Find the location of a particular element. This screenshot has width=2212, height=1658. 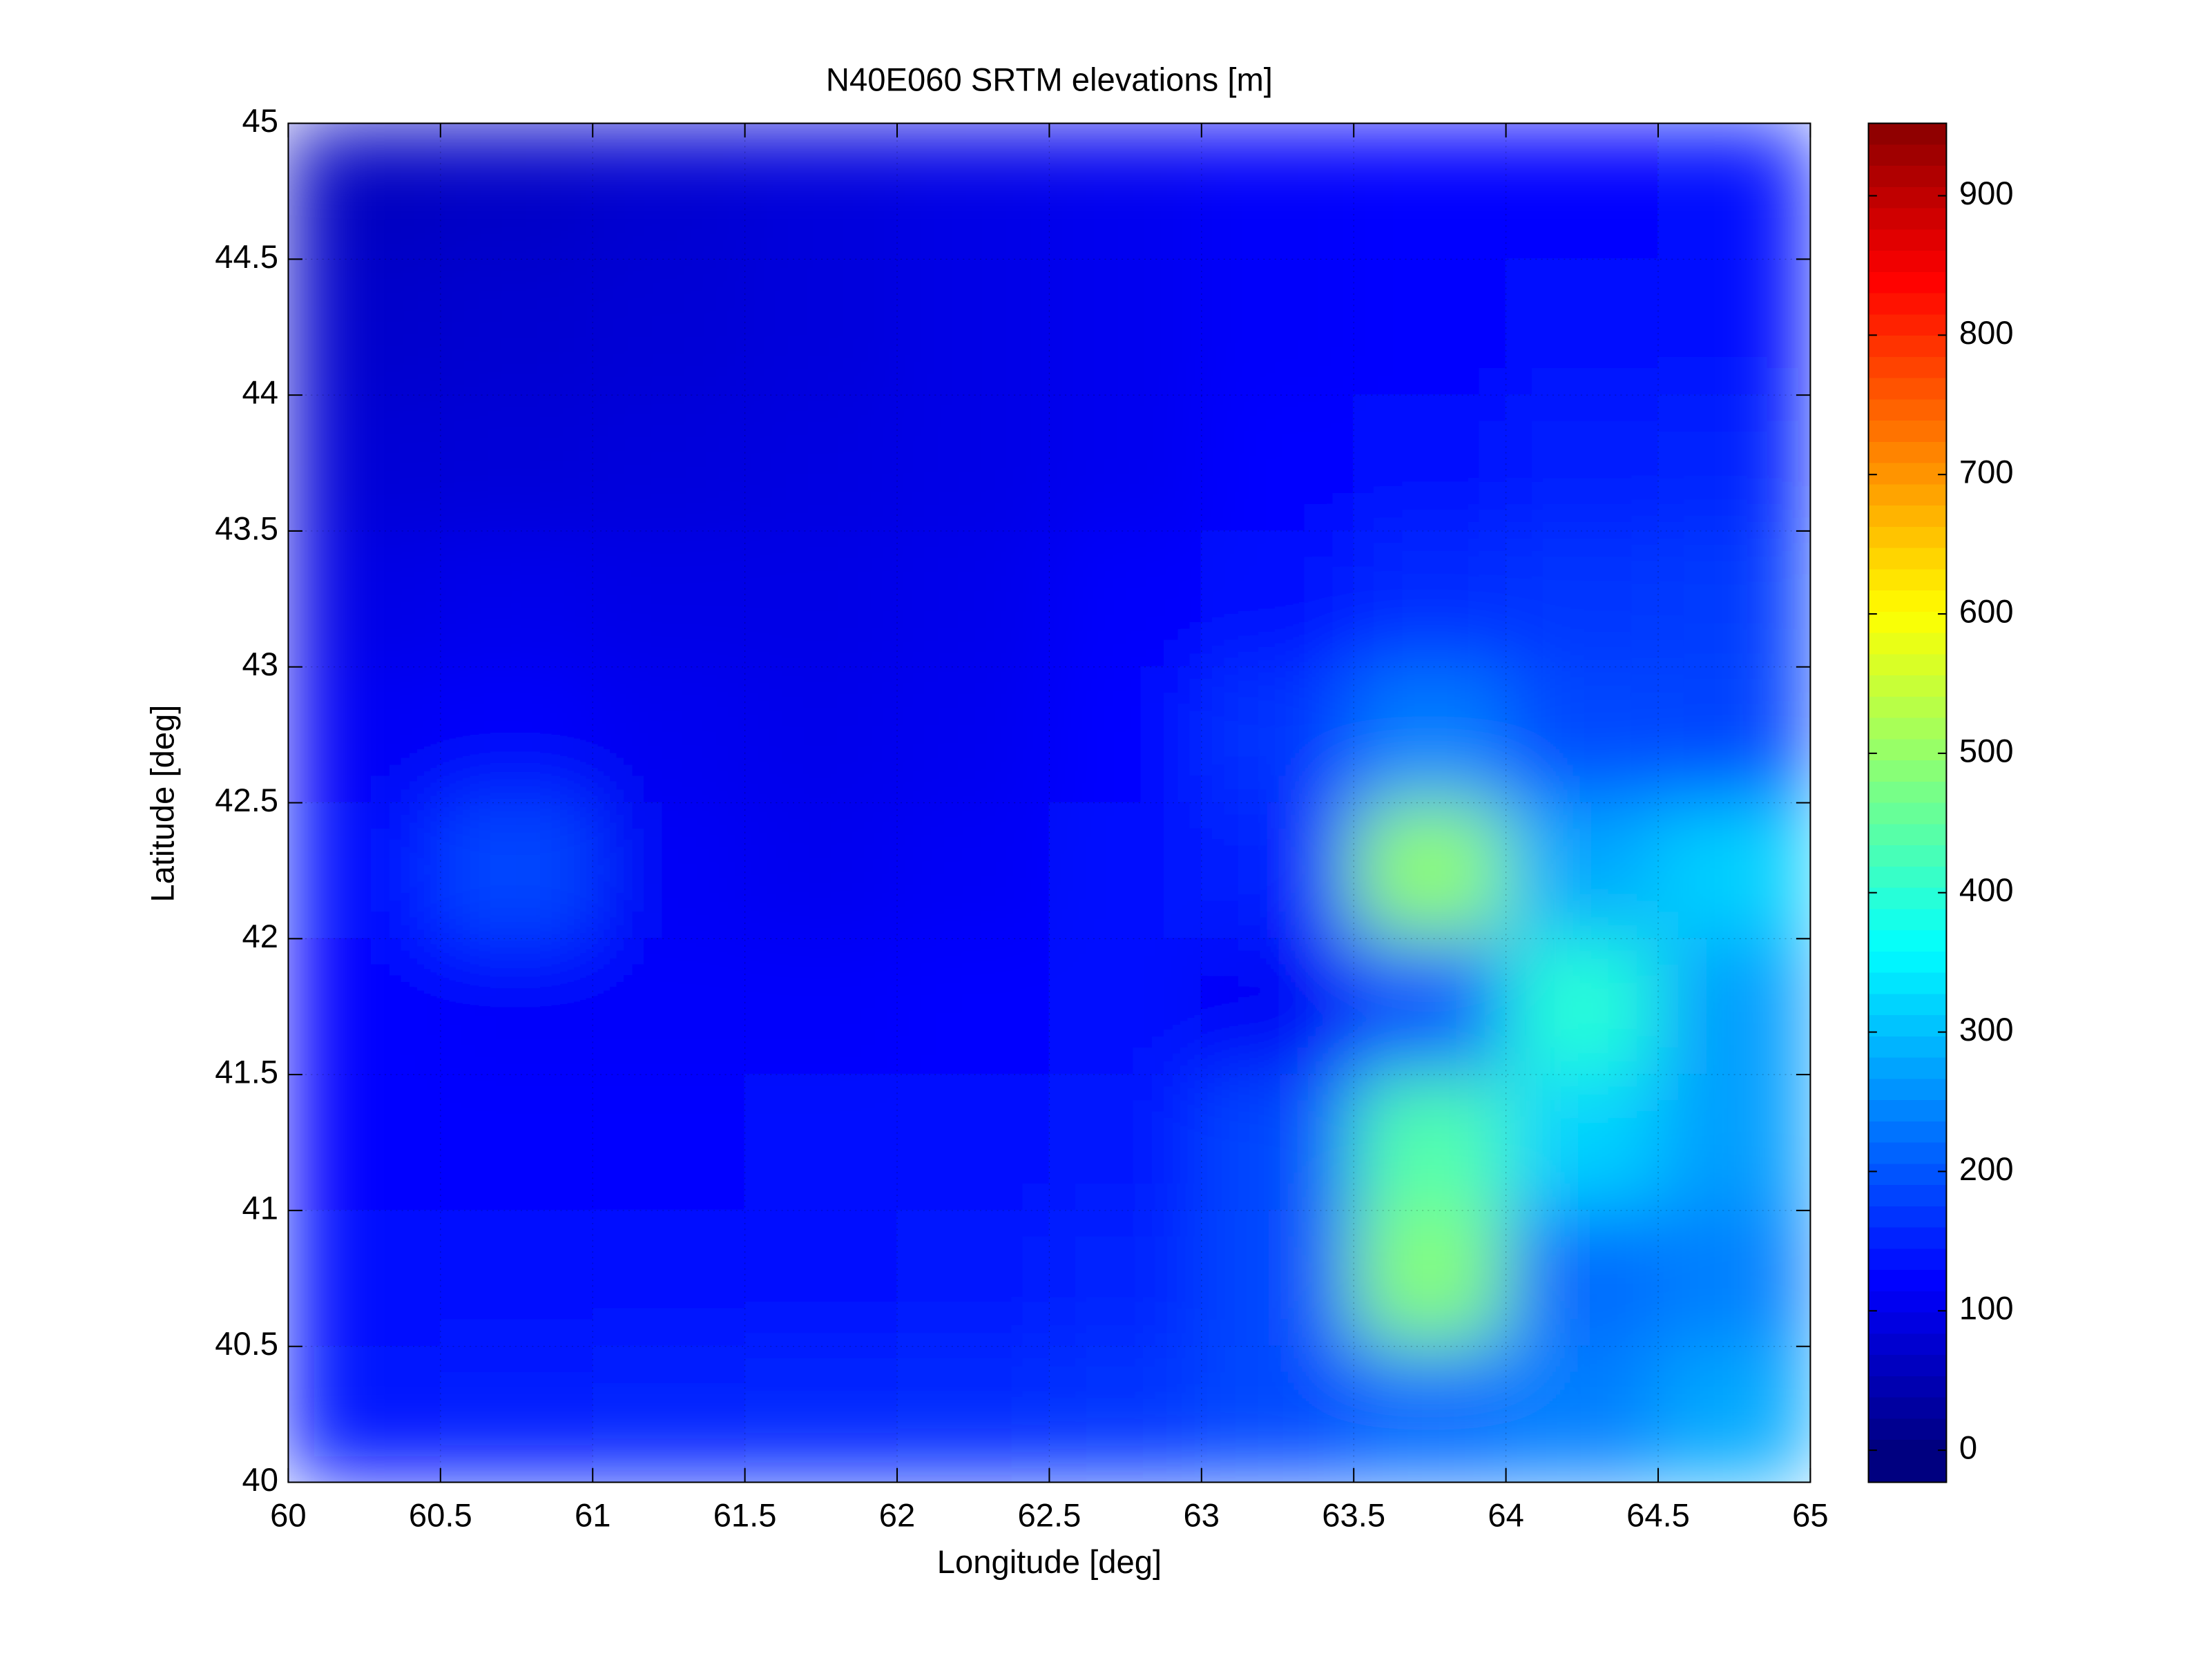

colorbar-tick-label: 900 is located at coordinates (1986, 193).